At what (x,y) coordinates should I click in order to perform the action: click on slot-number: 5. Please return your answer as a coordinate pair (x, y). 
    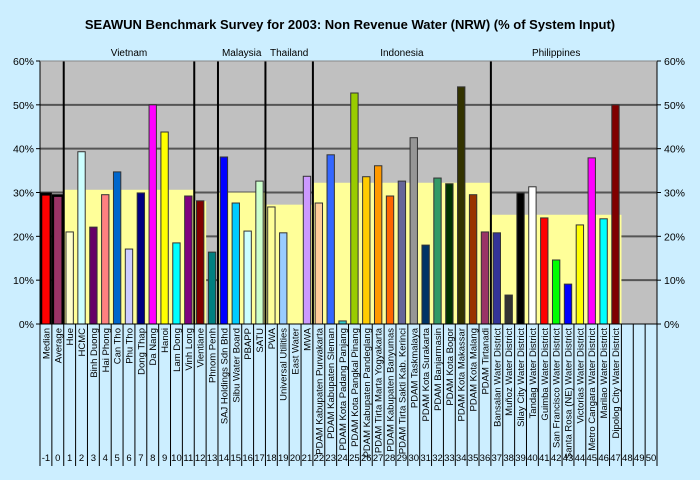
    Looking at the image, I should click on (116, 458).